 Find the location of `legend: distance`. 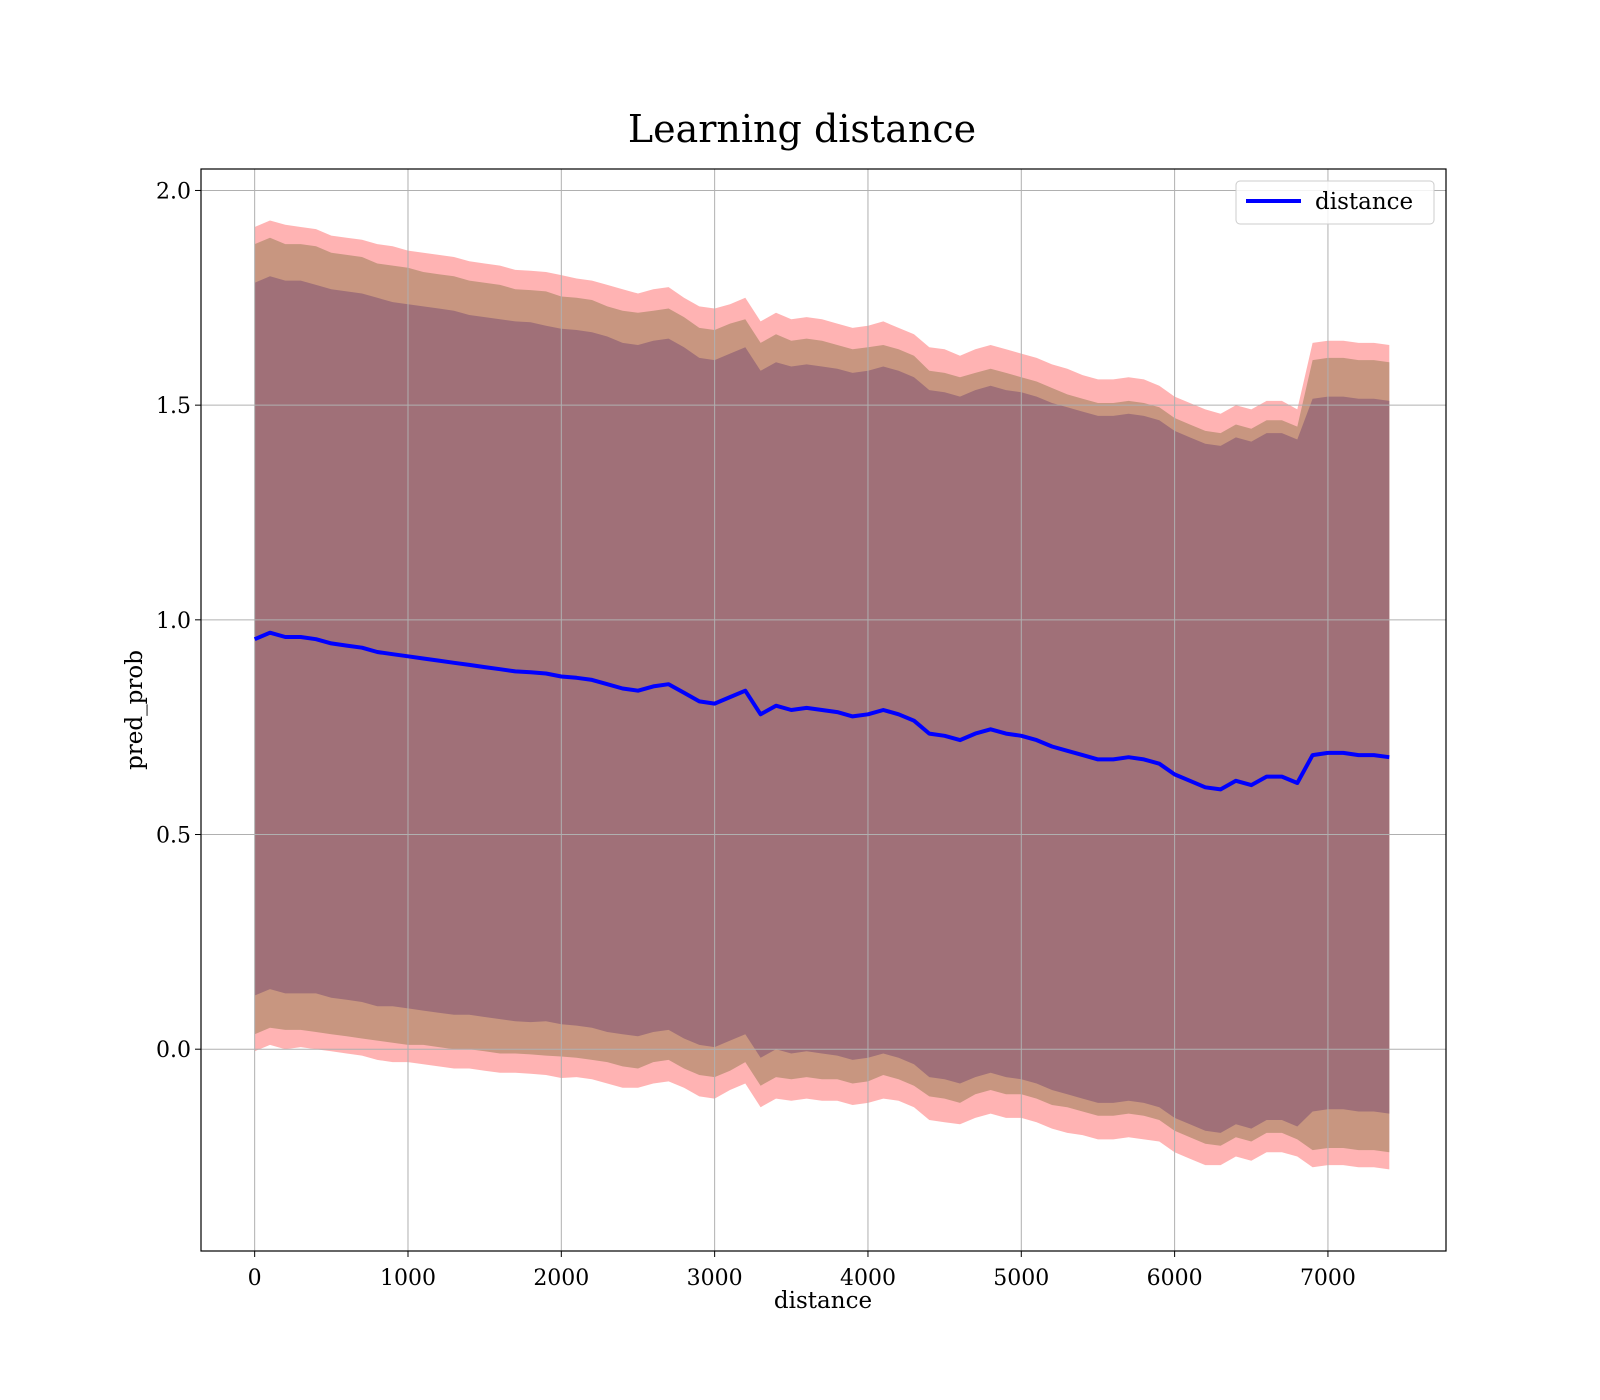

legend: distance is located at coordinates (1335, 202).